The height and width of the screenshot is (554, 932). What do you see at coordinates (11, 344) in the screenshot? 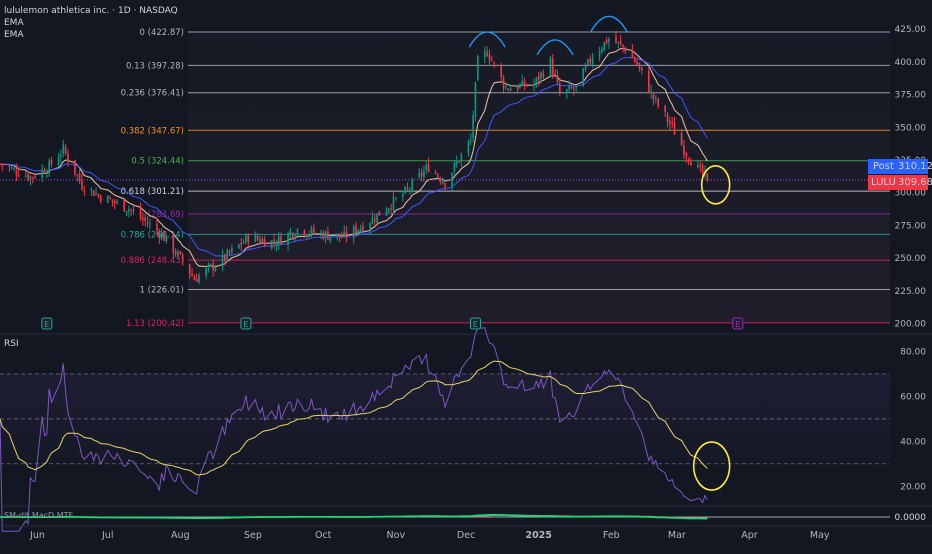
I see `rsi-panel-title: RSI` at bounding box center [11, 344].